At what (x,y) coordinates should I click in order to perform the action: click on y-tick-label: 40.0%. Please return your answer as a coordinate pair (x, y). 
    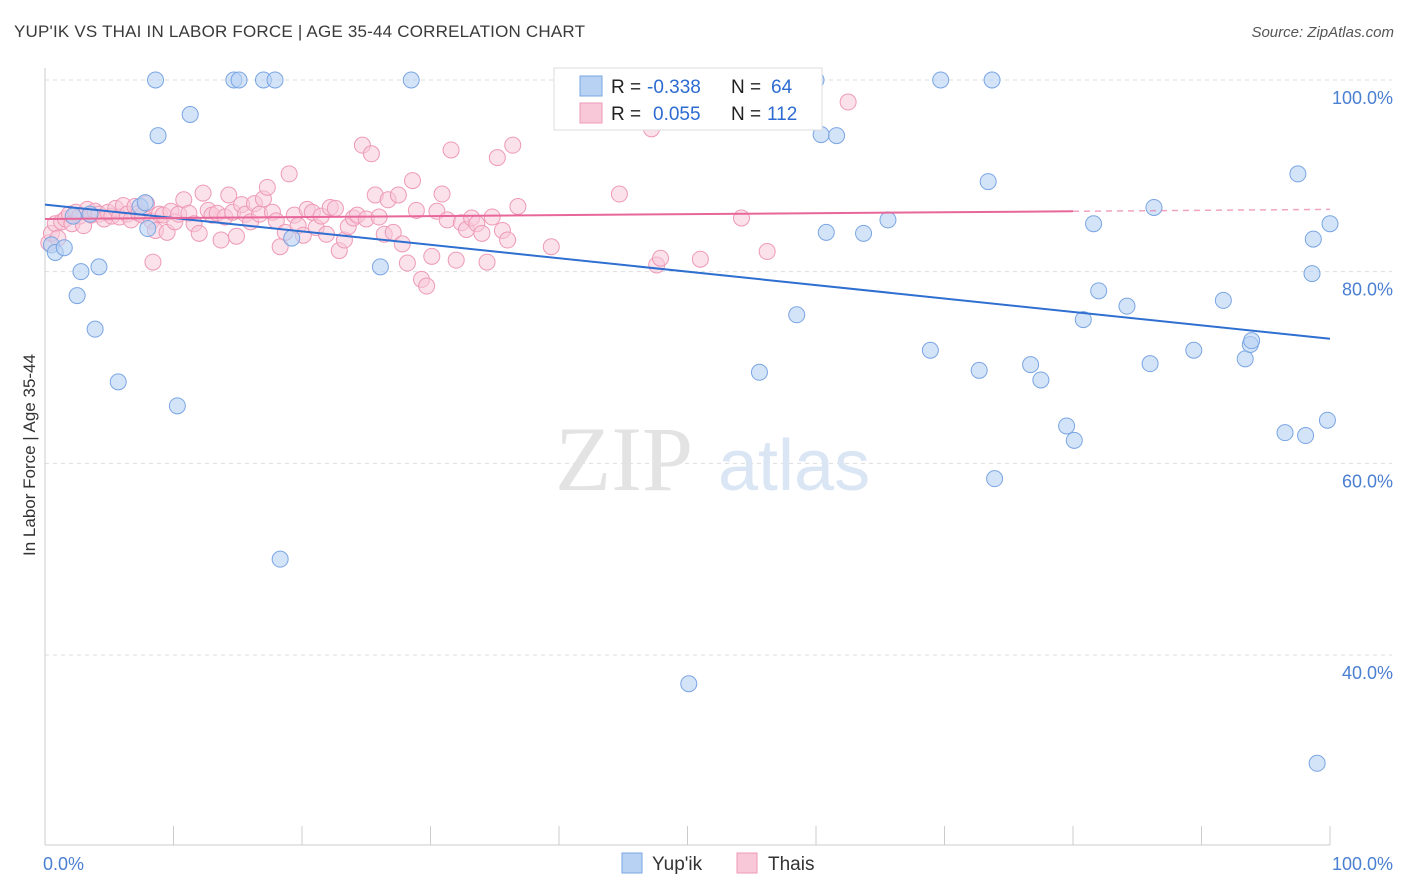
    Looking at the image, I should click on (1367, 673).